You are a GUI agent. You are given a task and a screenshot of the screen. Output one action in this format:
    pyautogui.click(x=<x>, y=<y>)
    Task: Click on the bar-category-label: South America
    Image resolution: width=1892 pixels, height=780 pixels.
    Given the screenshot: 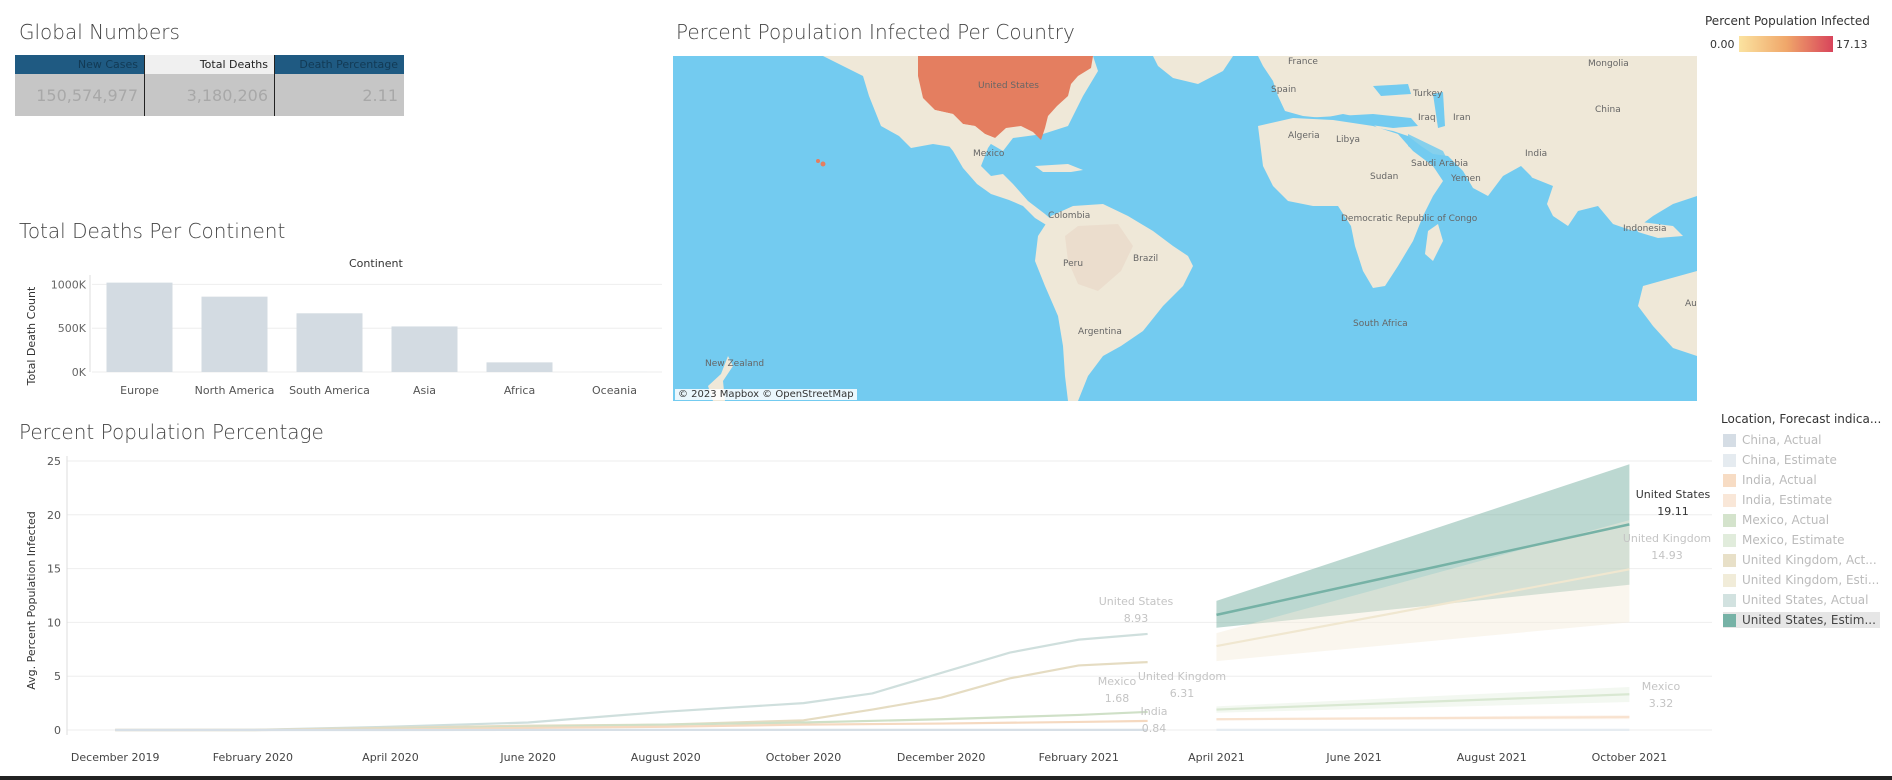 What is the action you would take?
    pyautogui.click(x=329, y=390)
    